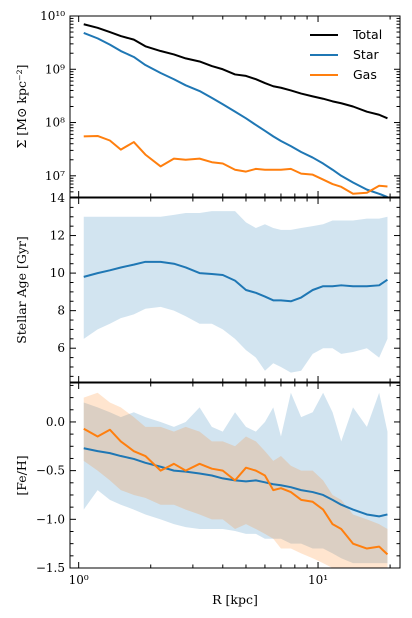  I want to click on y-tick-label: 12, so click(57, 236).